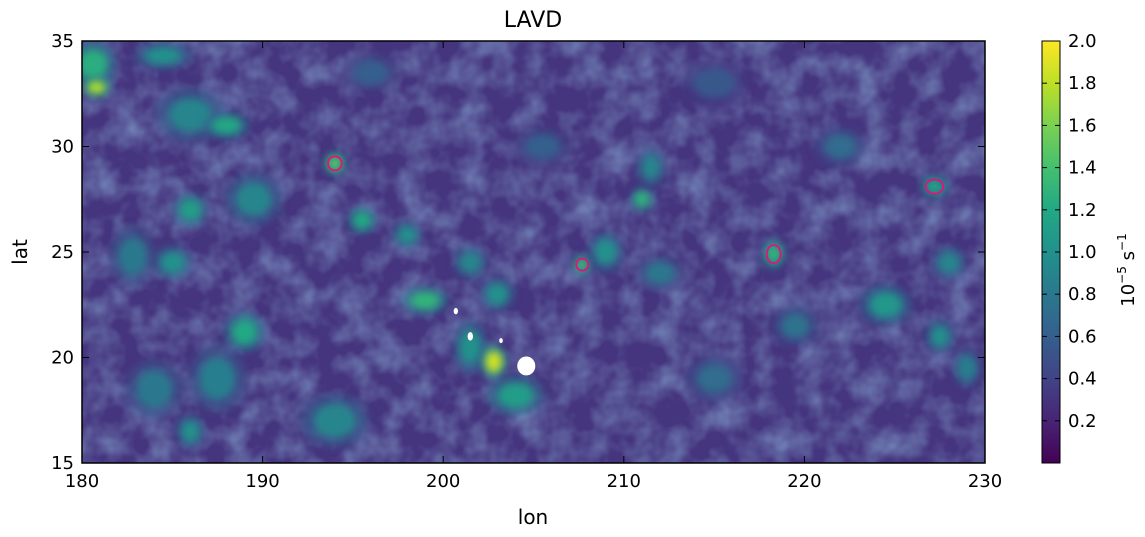 The image size is (1145, 537). Describe the element at coordinates (1128, 295) in the screenshot. I see `colorbar-label-base: 10` at that location.